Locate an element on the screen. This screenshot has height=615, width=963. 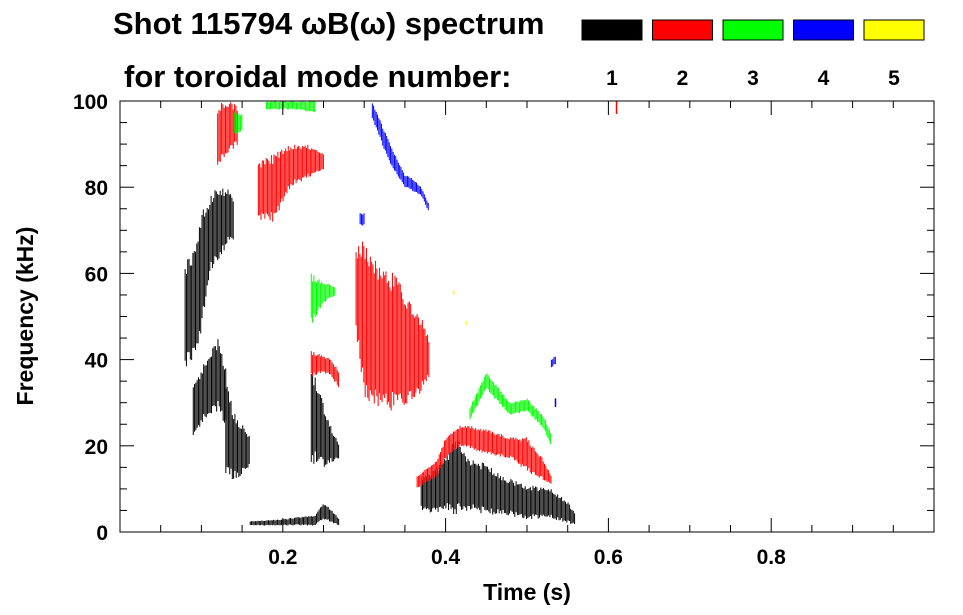
y-tick-label: 0 is located at coordinates (102, 533).